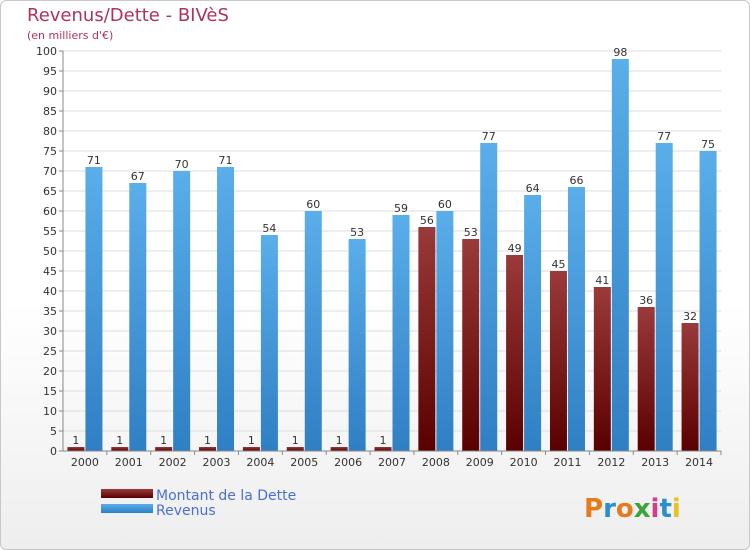 Image resolution: width=750 pixels, height=550 pixels. I want to click on x-tick-label: 2001, so click(129, 462).